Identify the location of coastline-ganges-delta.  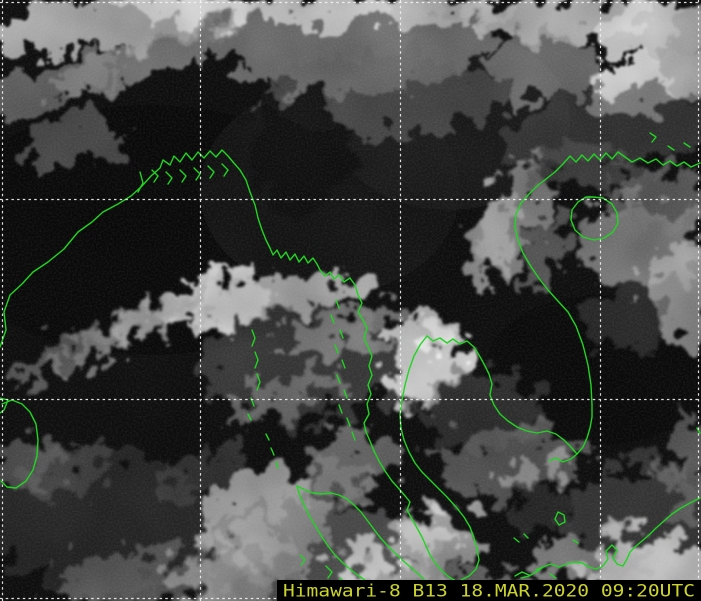
(183, 178).